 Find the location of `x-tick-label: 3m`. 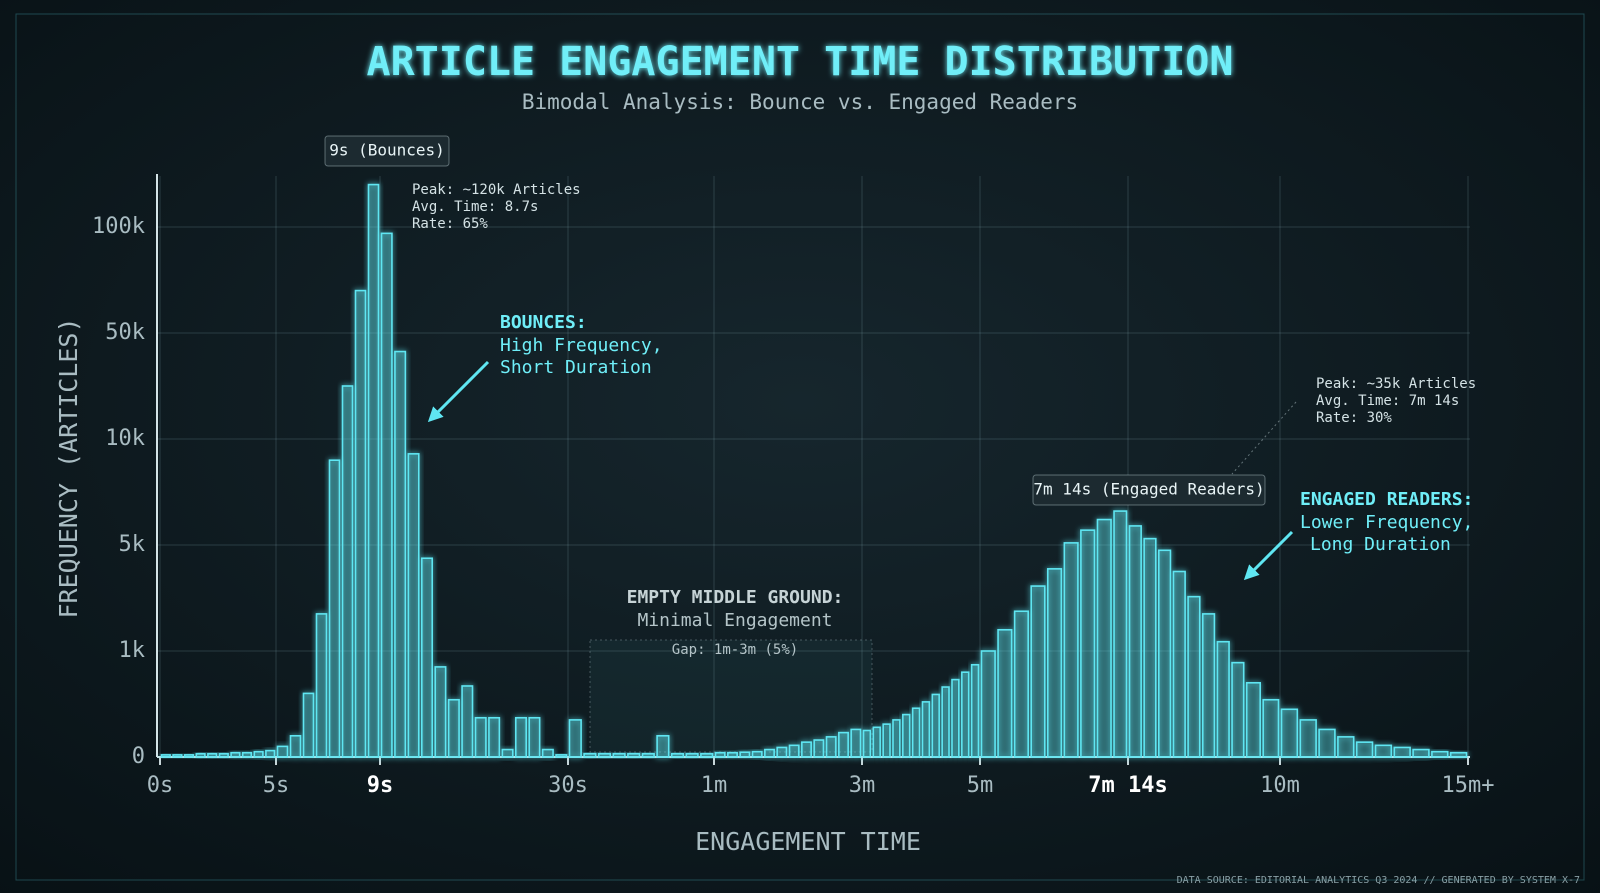

x-tick-label: 3m is located at coordinates (862, 785).